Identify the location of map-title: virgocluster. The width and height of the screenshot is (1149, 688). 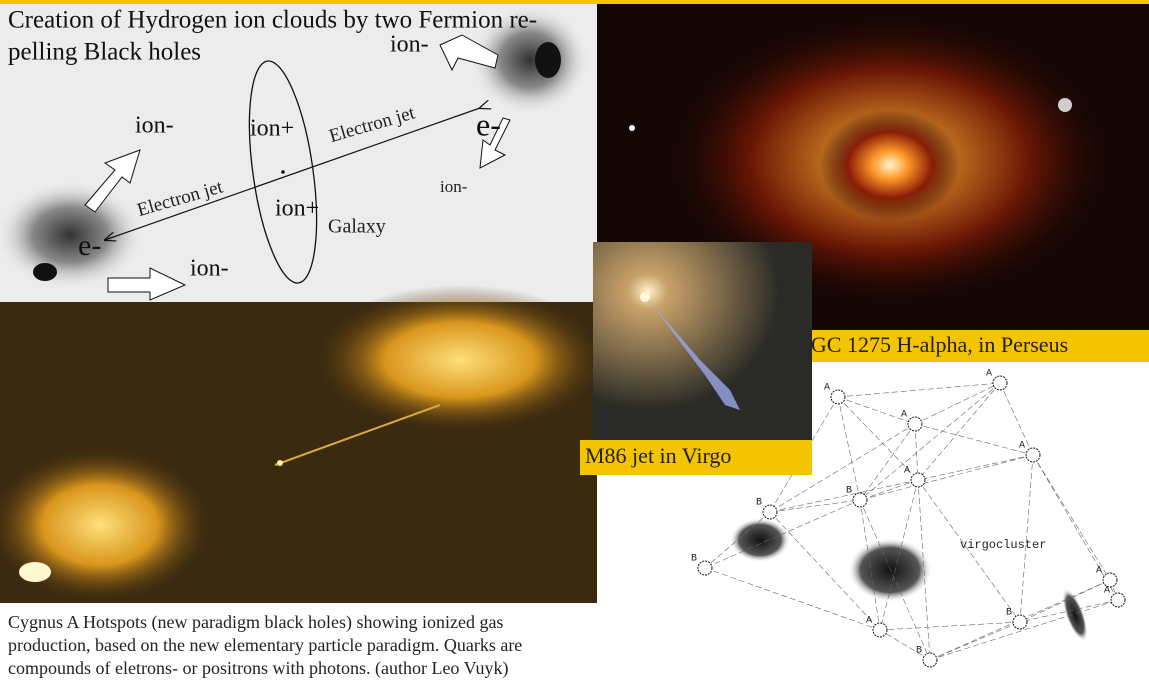
(1003, 545).